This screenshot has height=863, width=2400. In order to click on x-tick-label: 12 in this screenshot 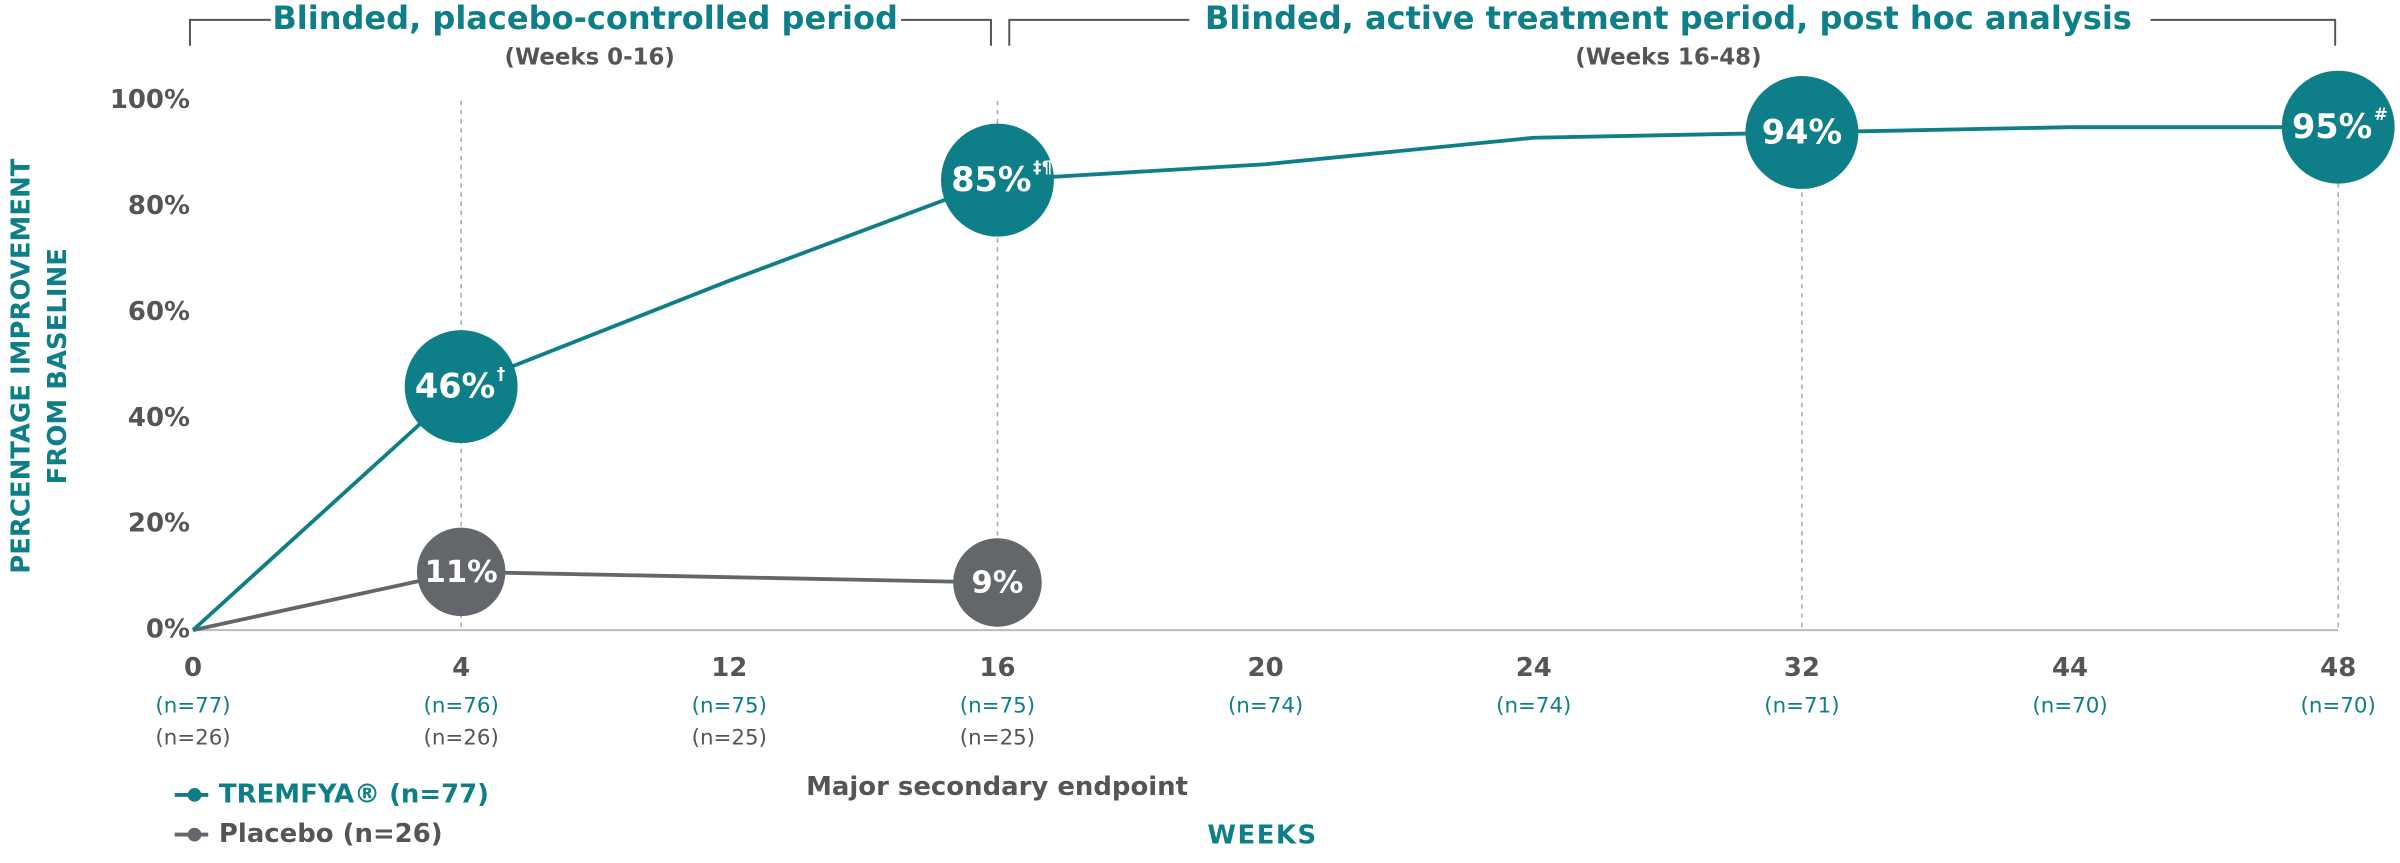, I will do `click(729, 668)`.